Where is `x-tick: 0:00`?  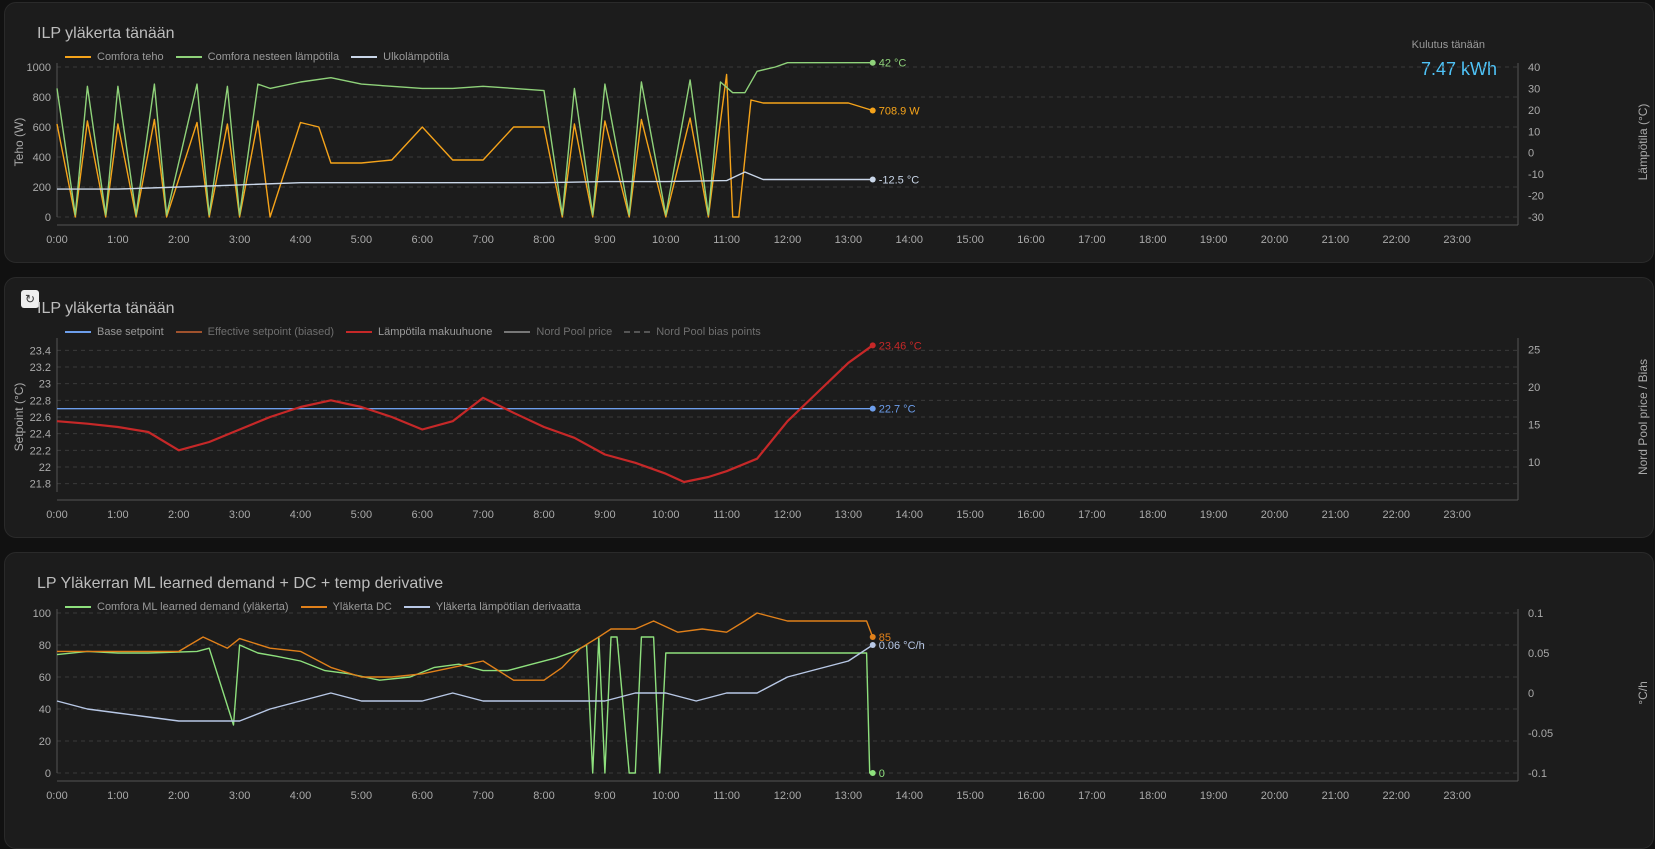 x-tick: 0:00 is located at coordinates (56, 515).